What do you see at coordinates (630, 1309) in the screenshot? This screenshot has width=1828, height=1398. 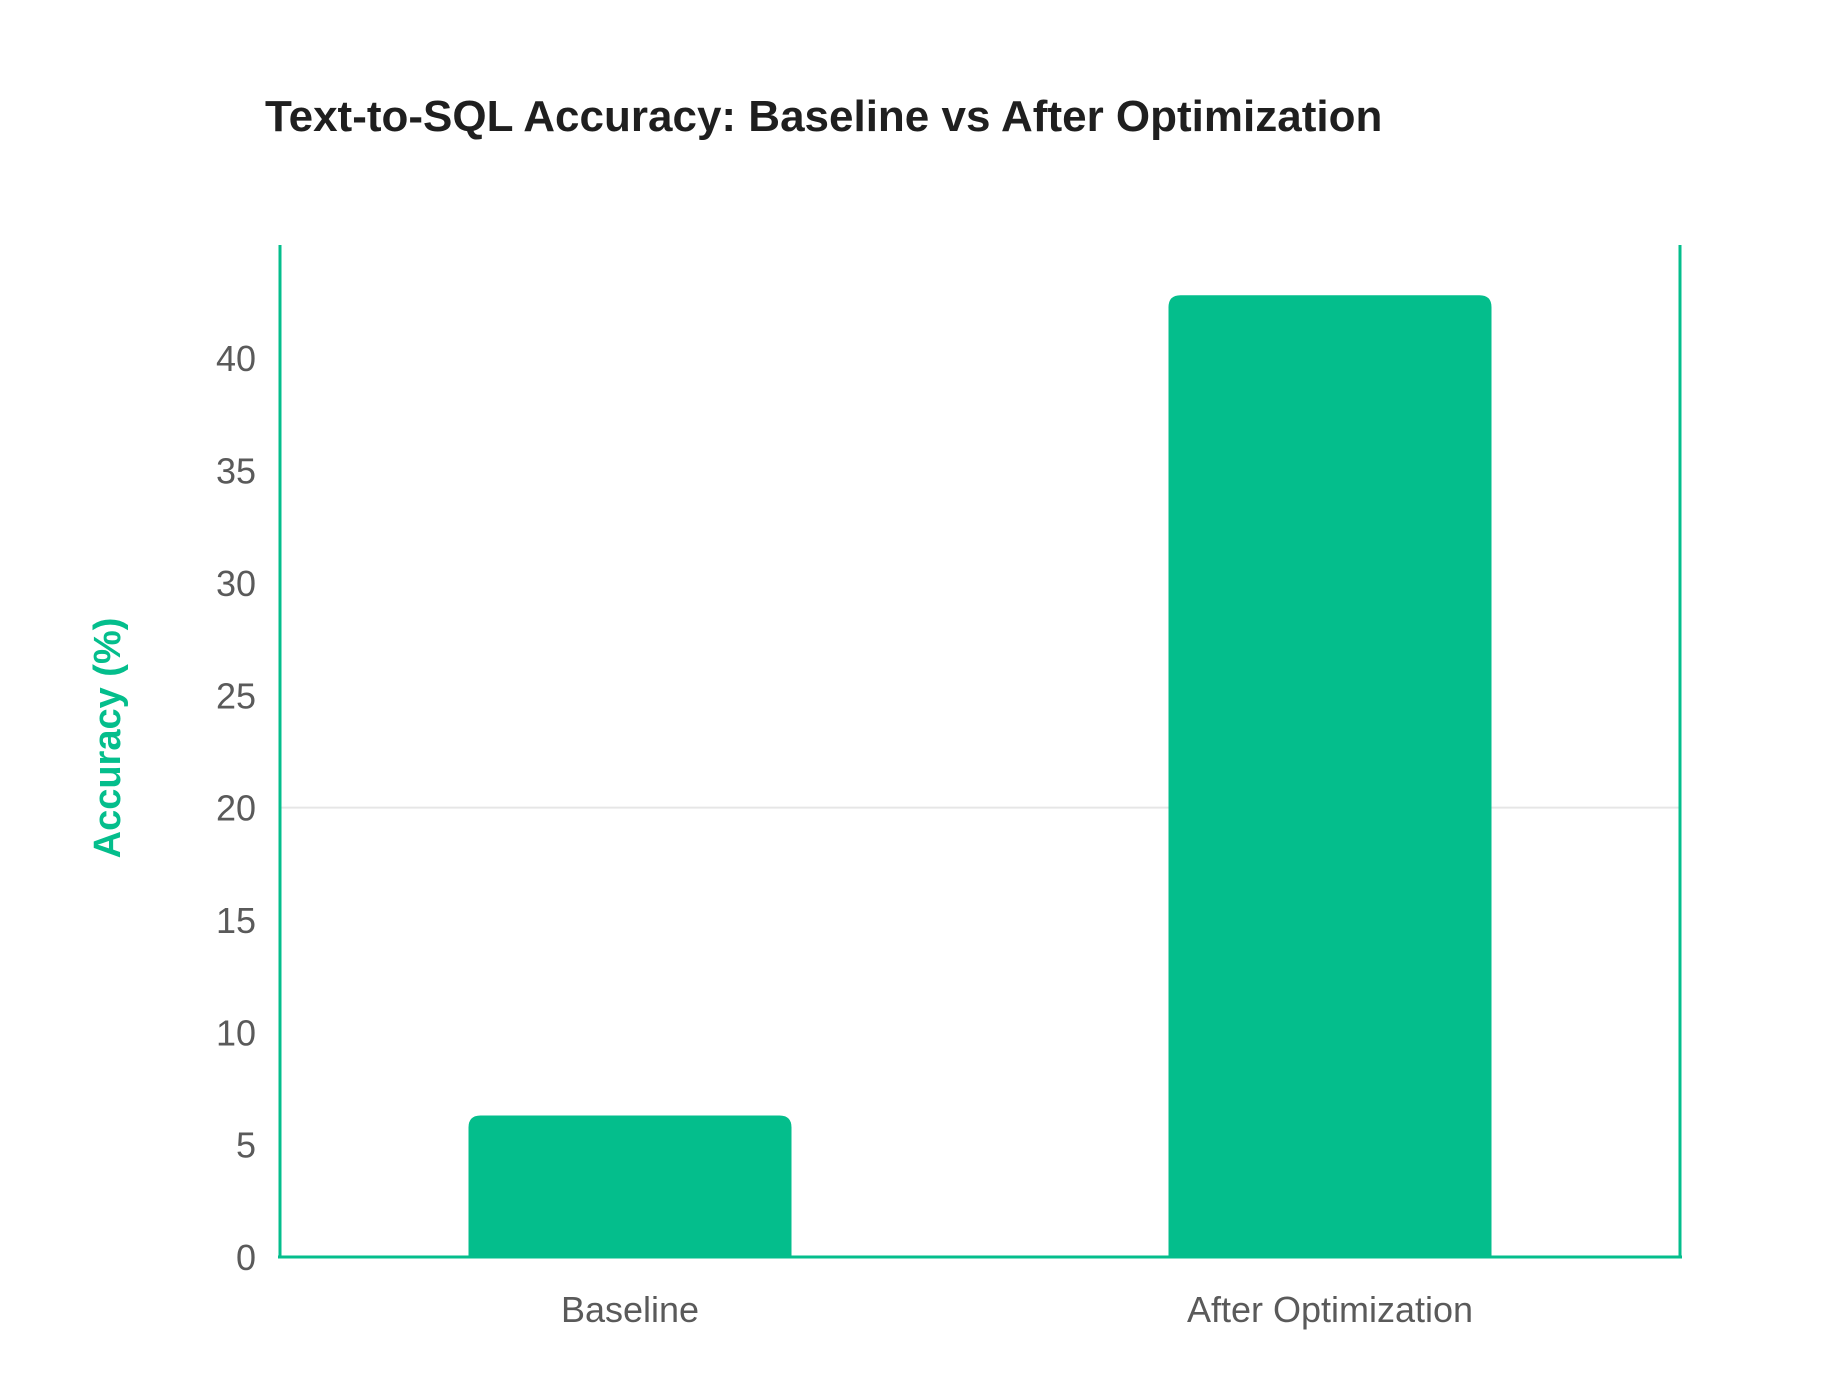 I see `x-tick-label: Baseline` at bounding box center [630, 1309].